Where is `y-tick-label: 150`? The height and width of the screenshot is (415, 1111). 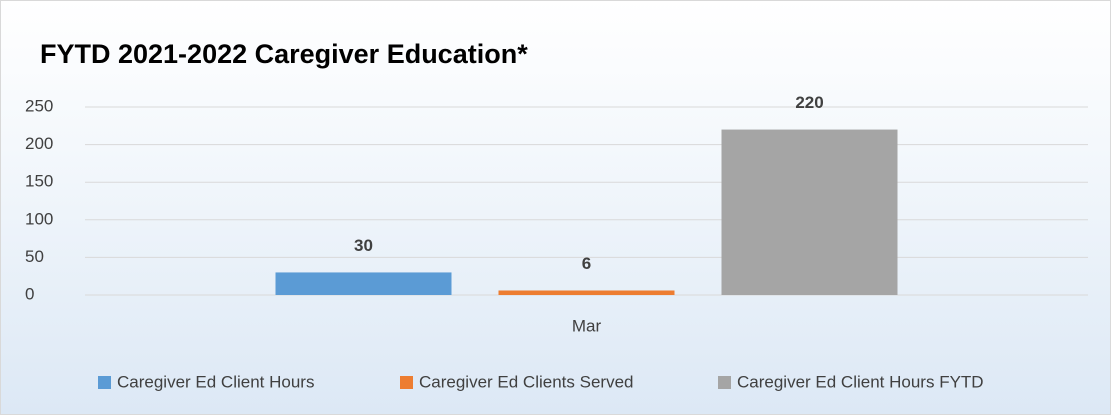
y-tick-label: 150 is located at coordinates (39, 181).